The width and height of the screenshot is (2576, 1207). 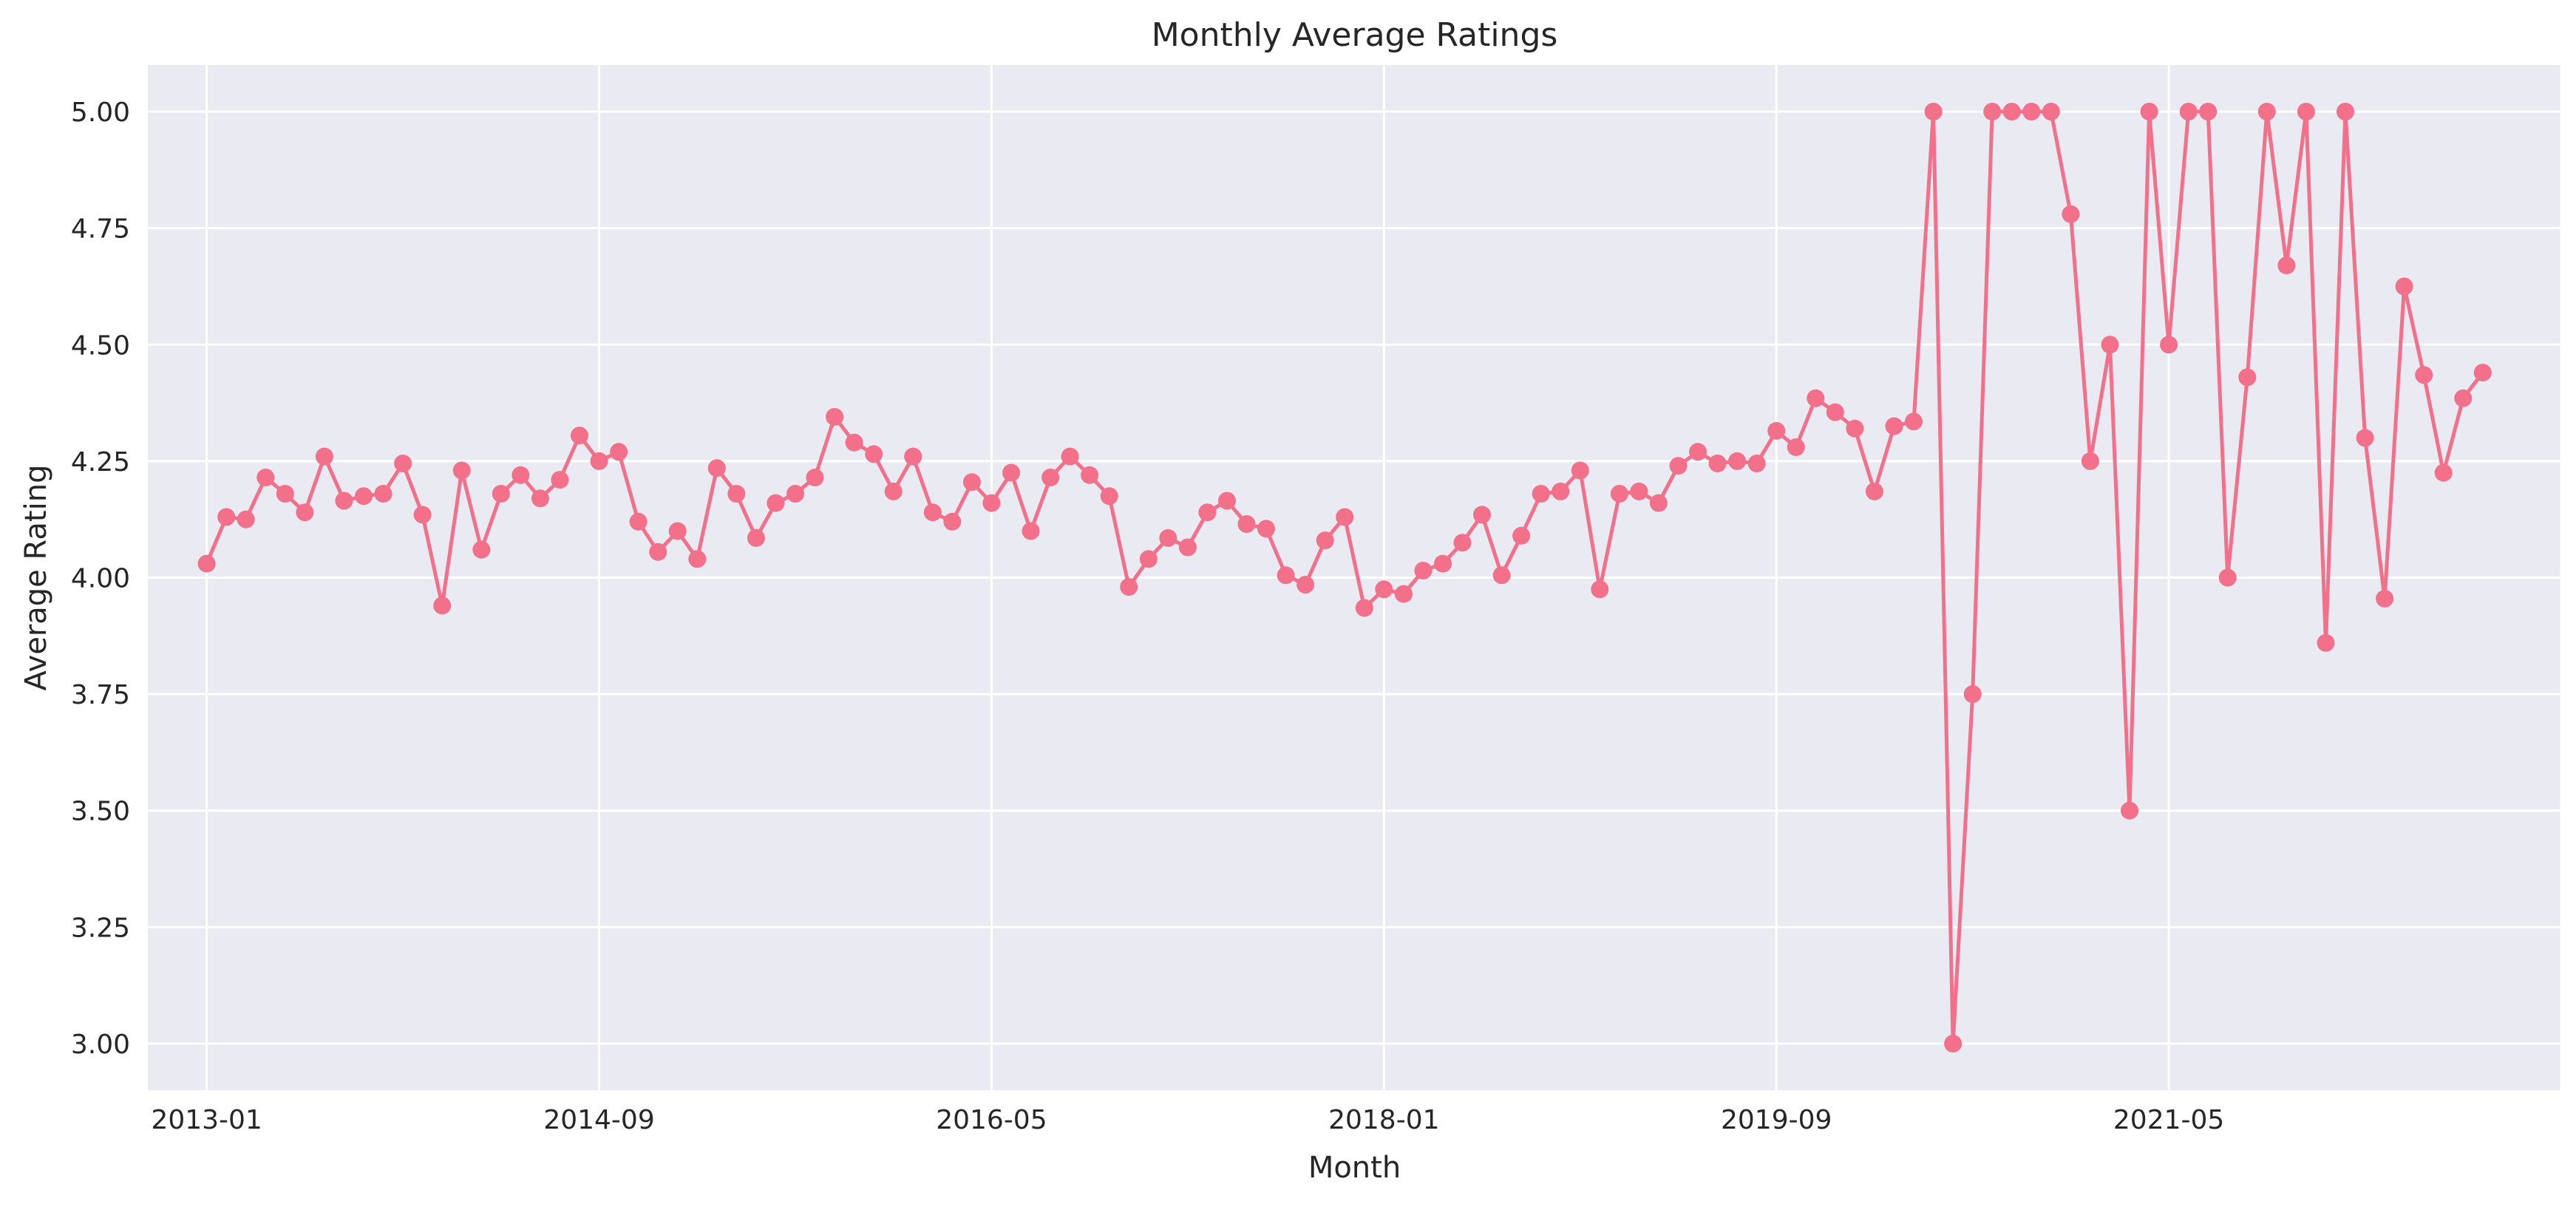 What do you see at coordinates (991, 1120) in the screenshot?
I see `x-tick-label: 2016-05` at bounding box center [991, 1120].